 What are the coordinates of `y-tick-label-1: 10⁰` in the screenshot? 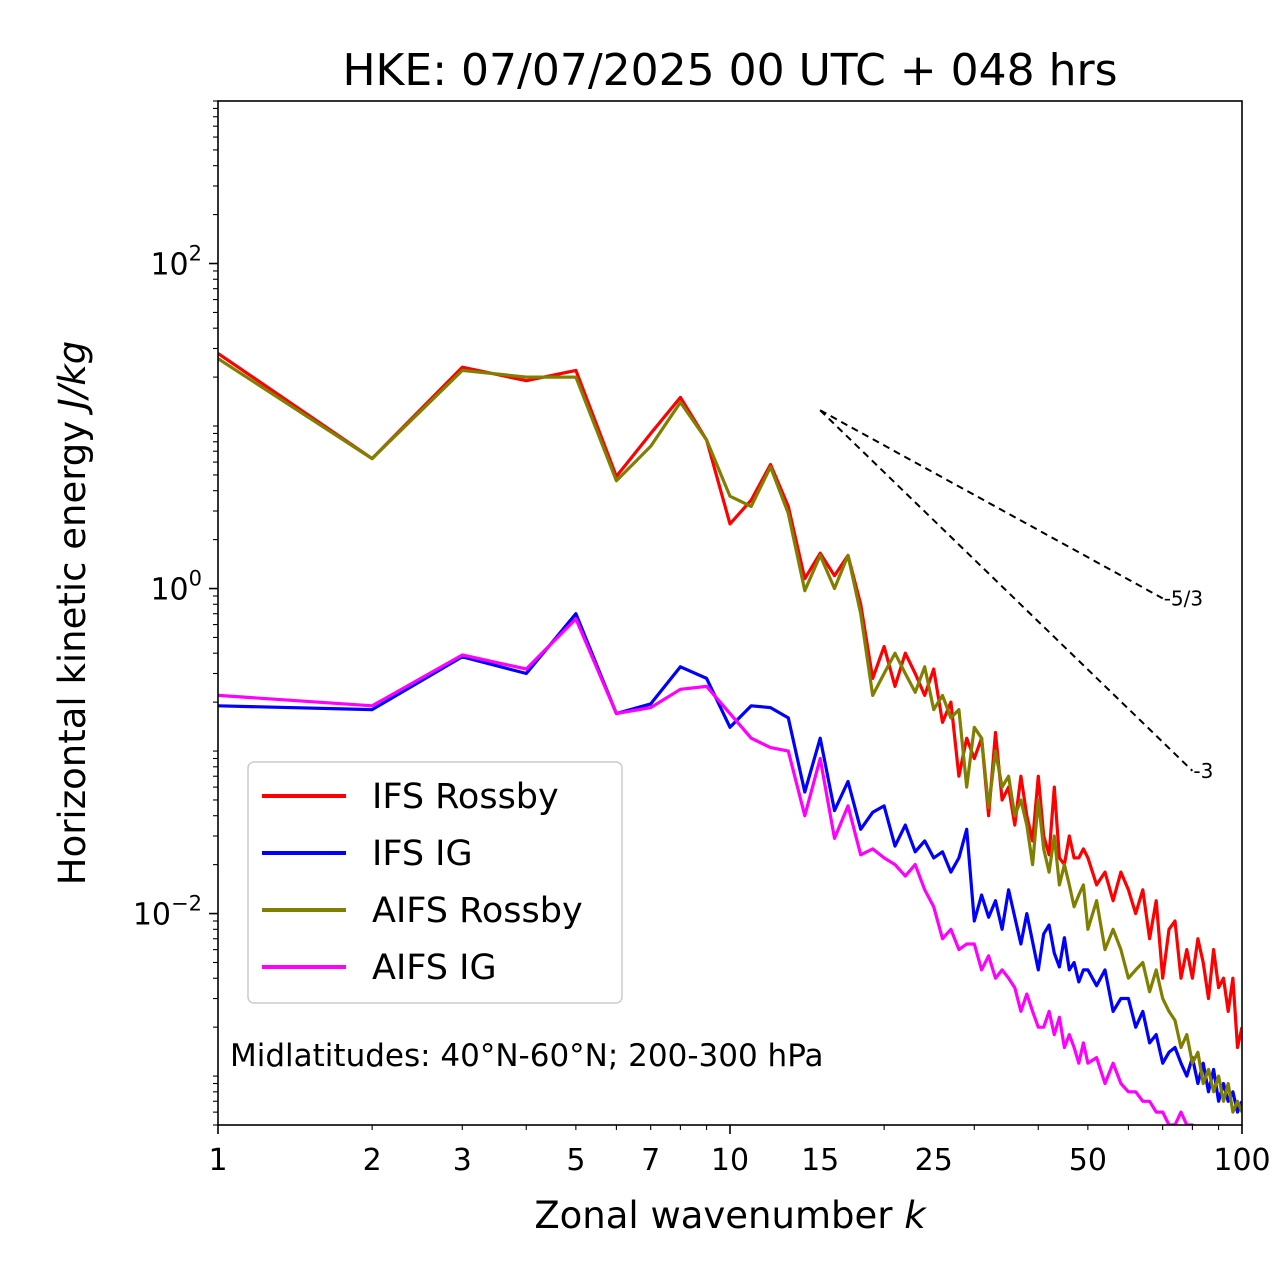 It's located at (176, 587).